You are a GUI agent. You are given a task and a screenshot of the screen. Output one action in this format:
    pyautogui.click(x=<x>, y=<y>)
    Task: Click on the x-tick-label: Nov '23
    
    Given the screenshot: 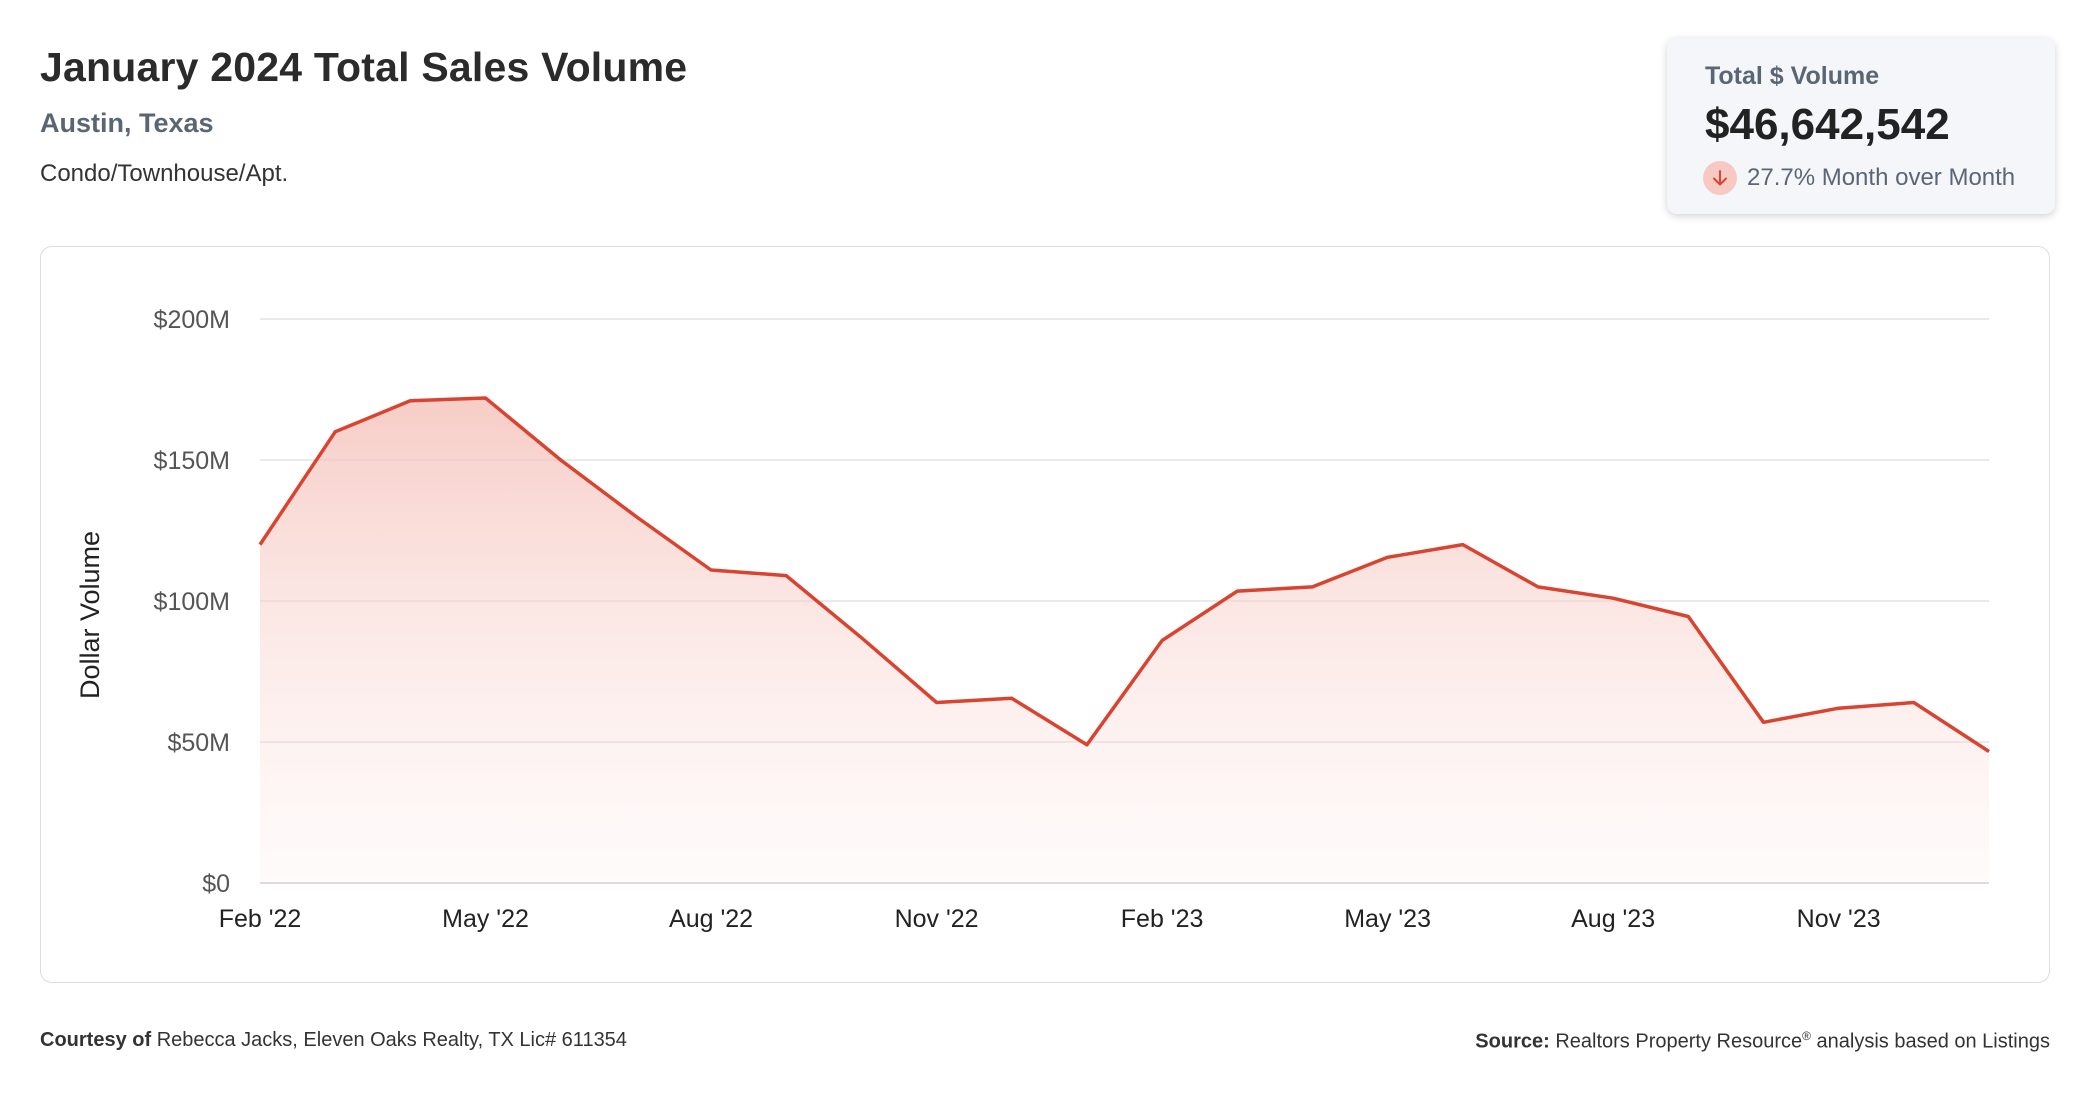 What is the action you would take?
    pyautogui.click(x=1839, y=919)
    